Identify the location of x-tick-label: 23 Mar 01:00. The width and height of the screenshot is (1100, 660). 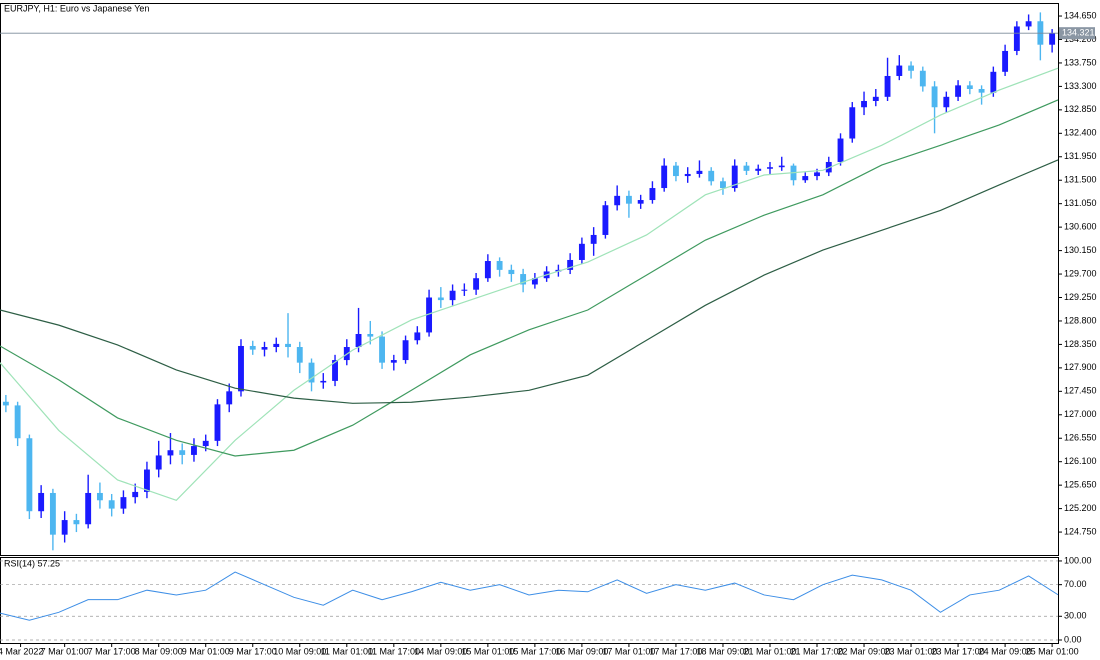
(911, 651).